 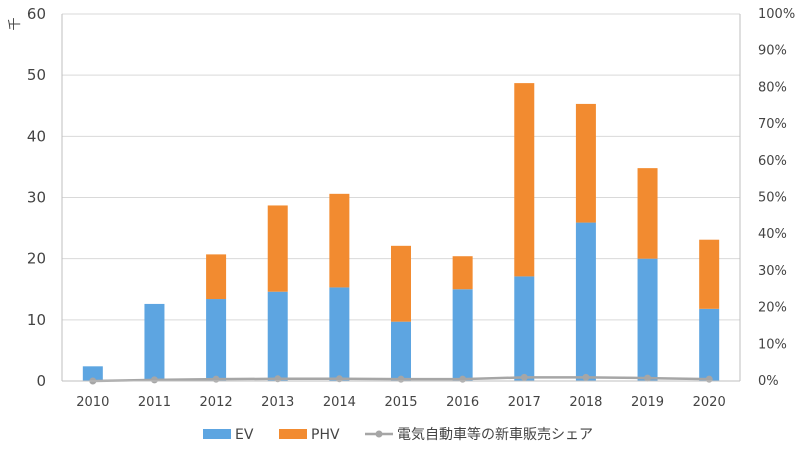 What do you see at coordinates (772, 344) in the screenshot?
I see `y-right-tick-label: 10%` at bounding box center [772, 344].